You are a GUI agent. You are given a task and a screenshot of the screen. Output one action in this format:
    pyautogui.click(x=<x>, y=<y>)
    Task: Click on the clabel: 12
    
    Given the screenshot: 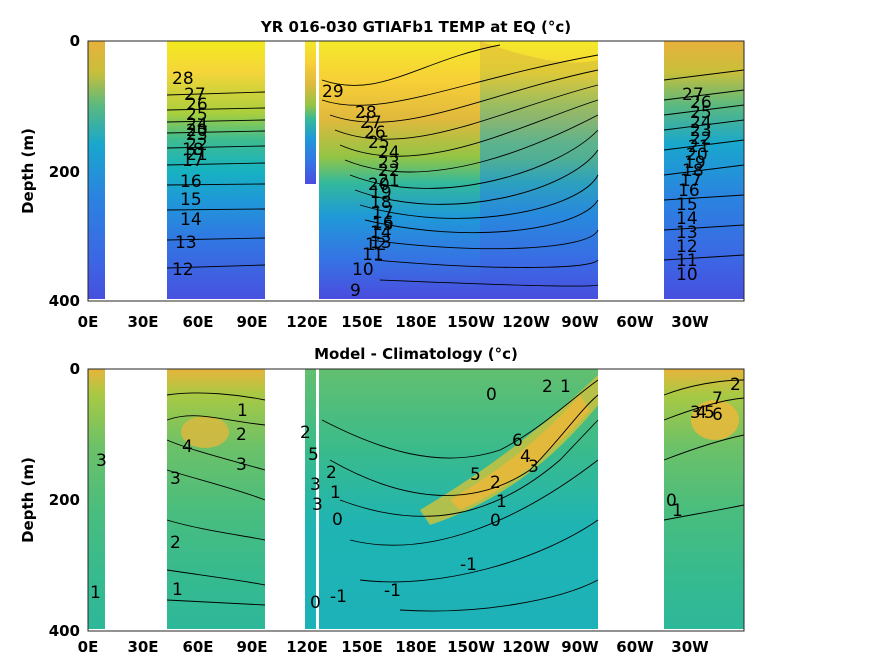 What is the action you would take?
    pyautogui.click(x=687, y=247)
    